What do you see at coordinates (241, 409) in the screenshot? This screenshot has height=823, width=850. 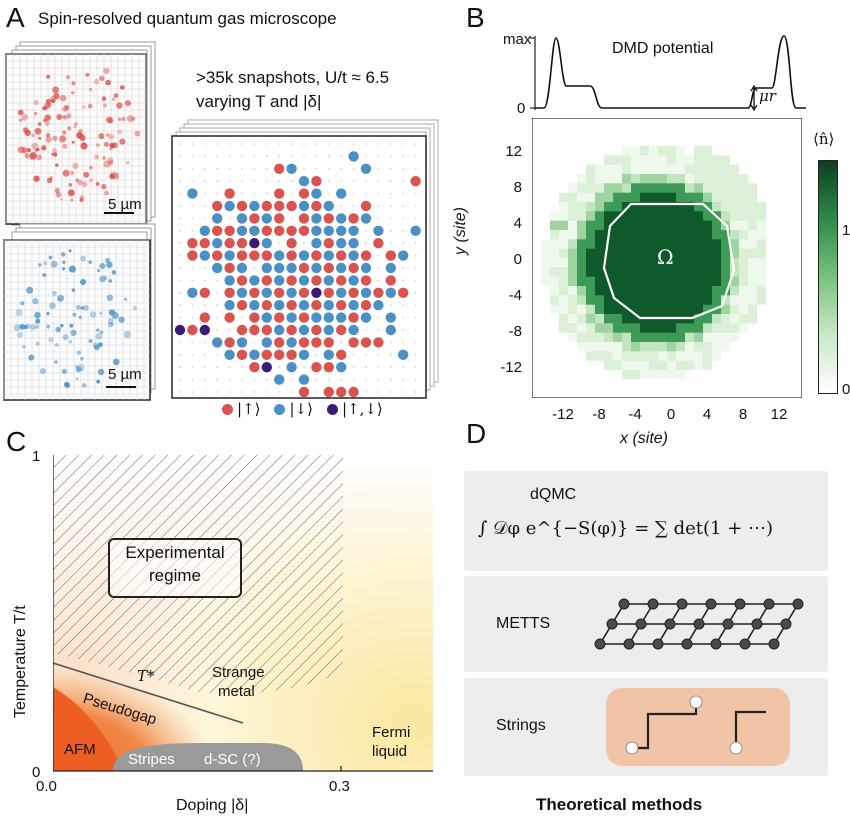 I see `legend-up: |↑⟩` at bounding box center [241, 409].